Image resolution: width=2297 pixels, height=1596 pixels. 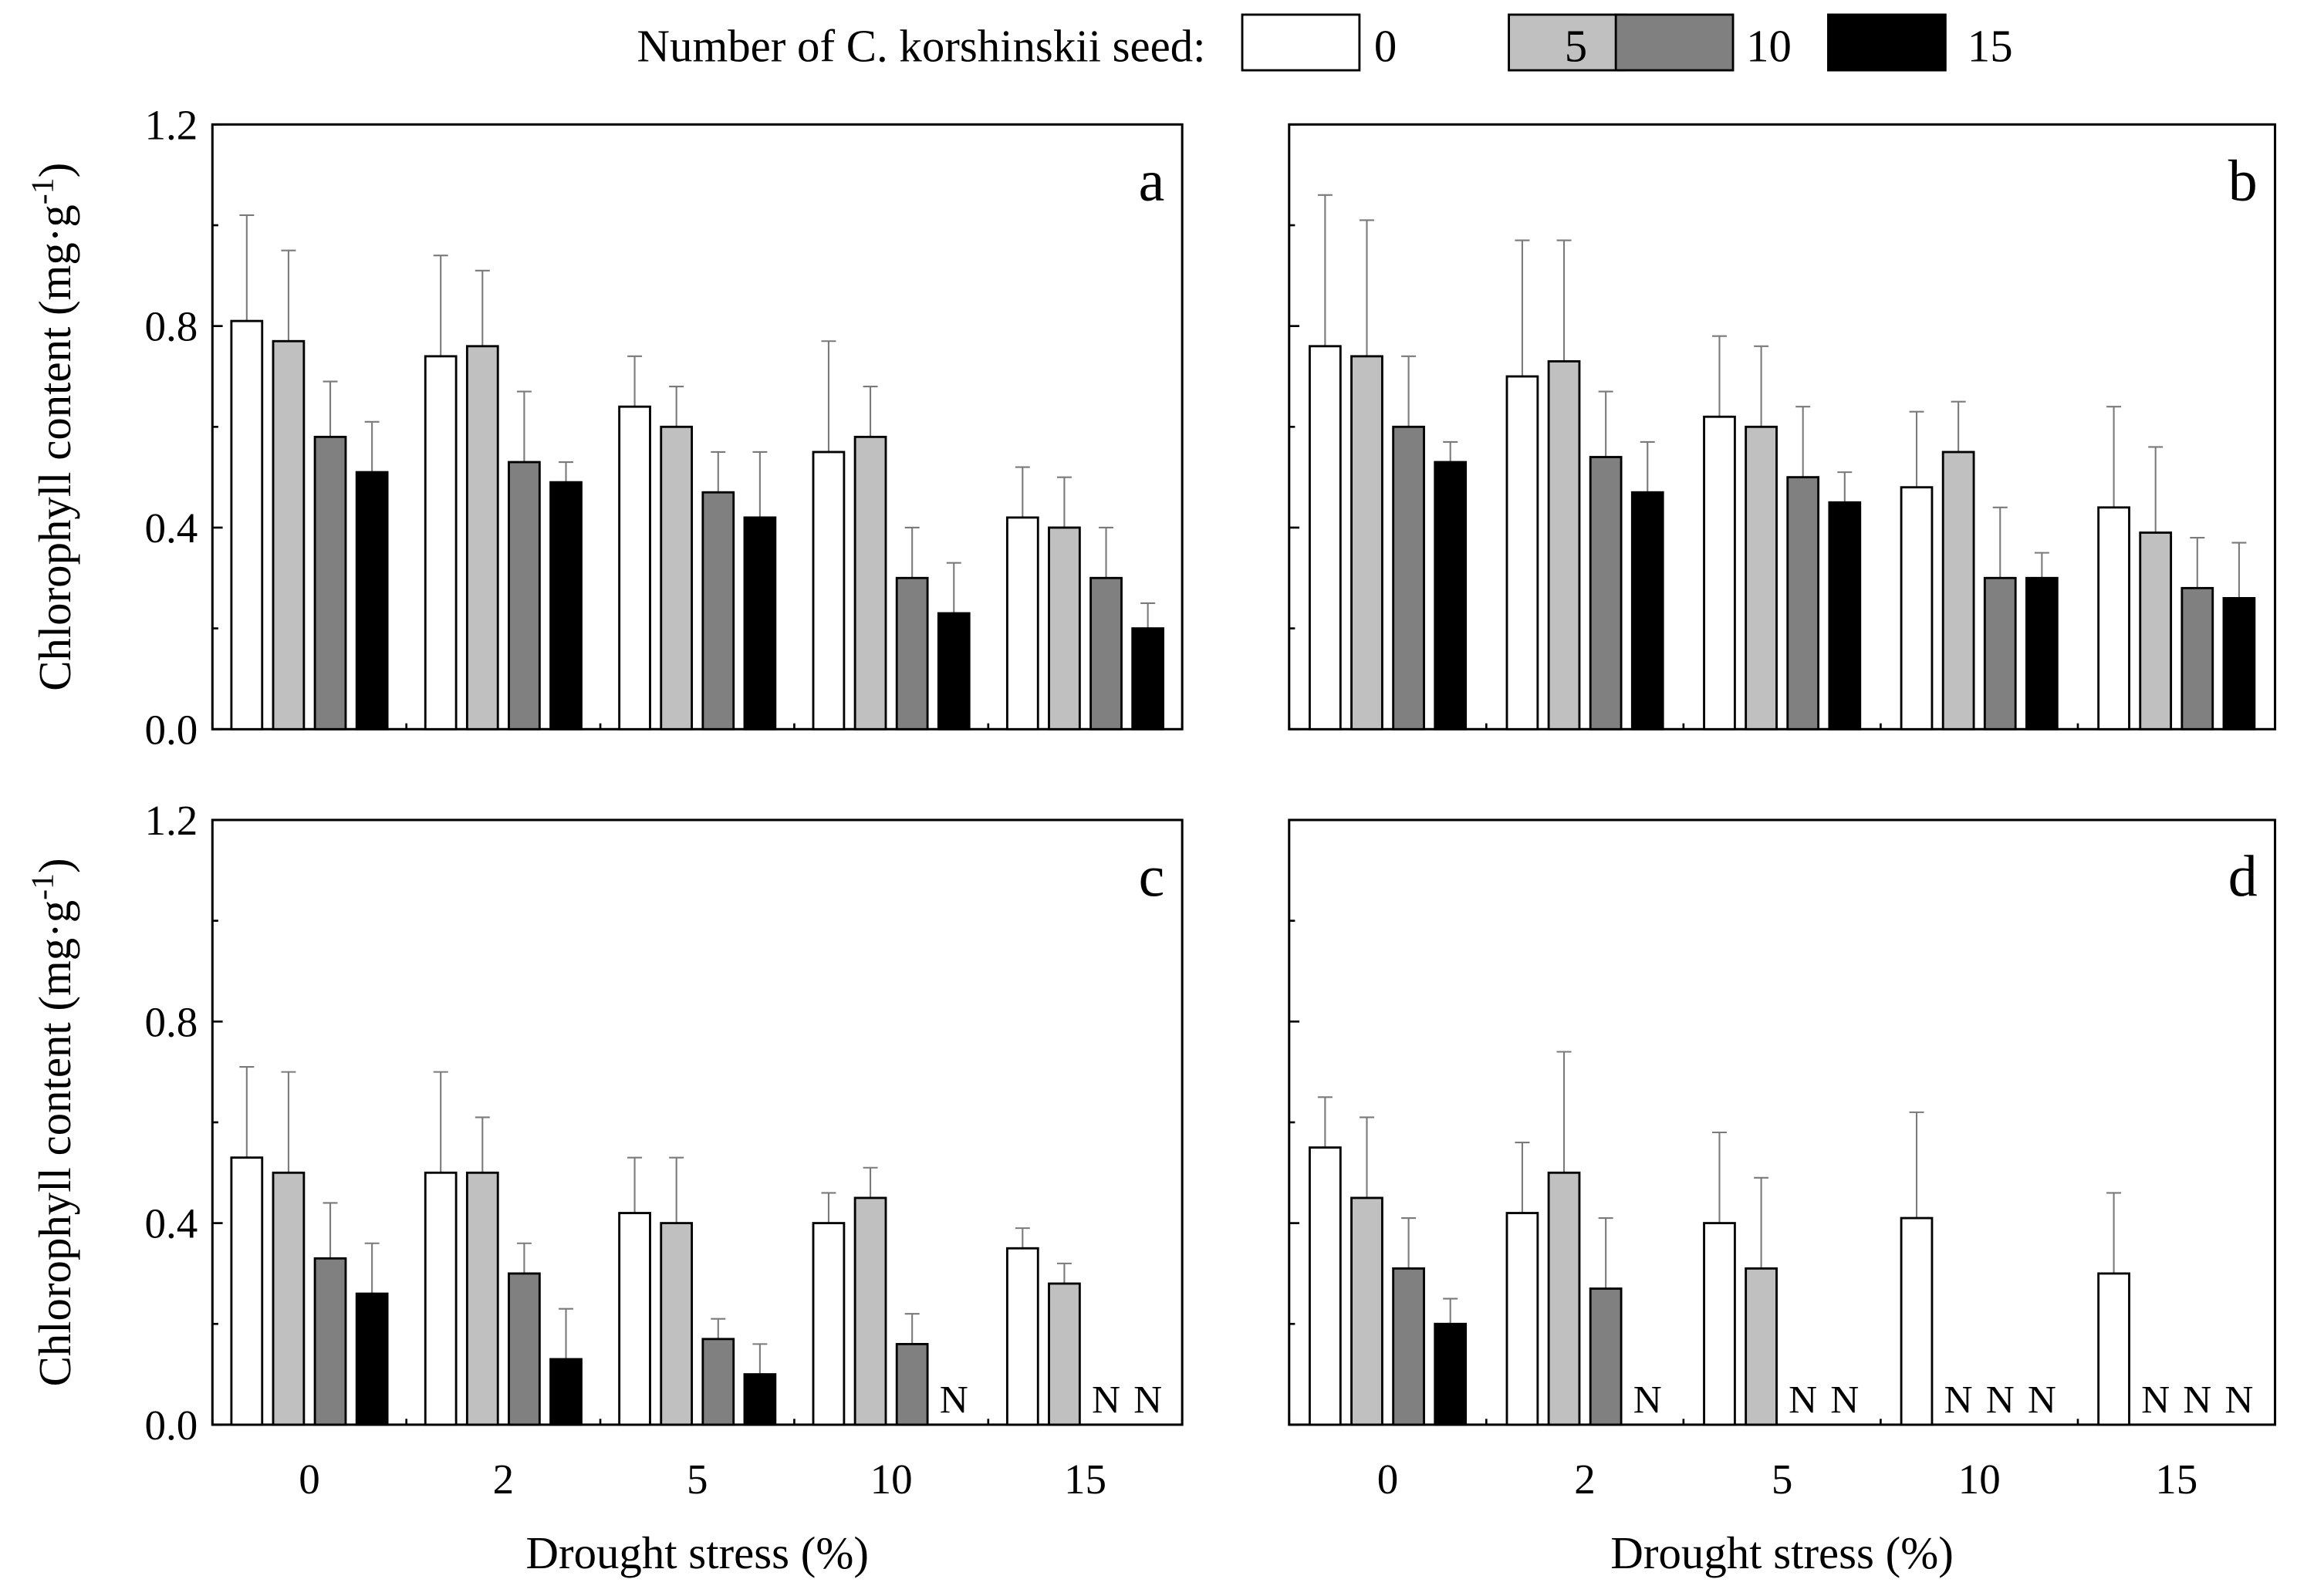 What do you see at coordinates (2243, 181) in the screenshot?
I see `panel-letter-b: b` at bounding box center [2243, 181].